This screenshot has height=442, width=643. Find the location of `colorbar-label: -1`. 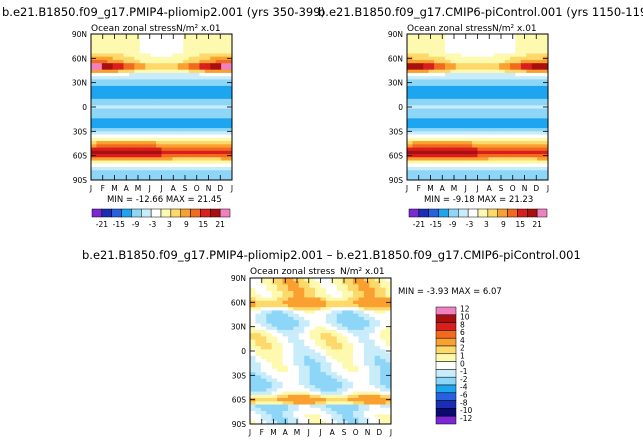

colorbar-label: -1 is located at coordinates (464, 371).